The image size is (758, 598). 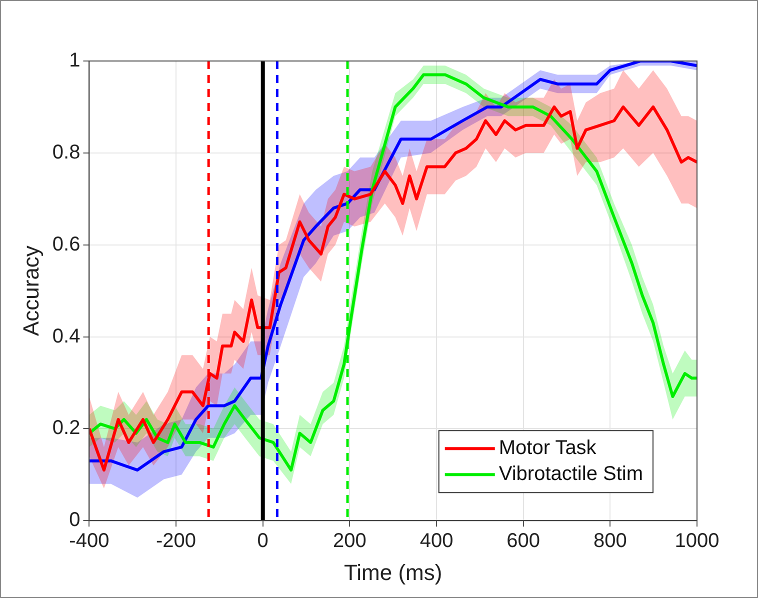 What do you see at coordinates (74, 520) in the screenshot?
I see `y-tick-label: 0` at bounding box center [74, 520].